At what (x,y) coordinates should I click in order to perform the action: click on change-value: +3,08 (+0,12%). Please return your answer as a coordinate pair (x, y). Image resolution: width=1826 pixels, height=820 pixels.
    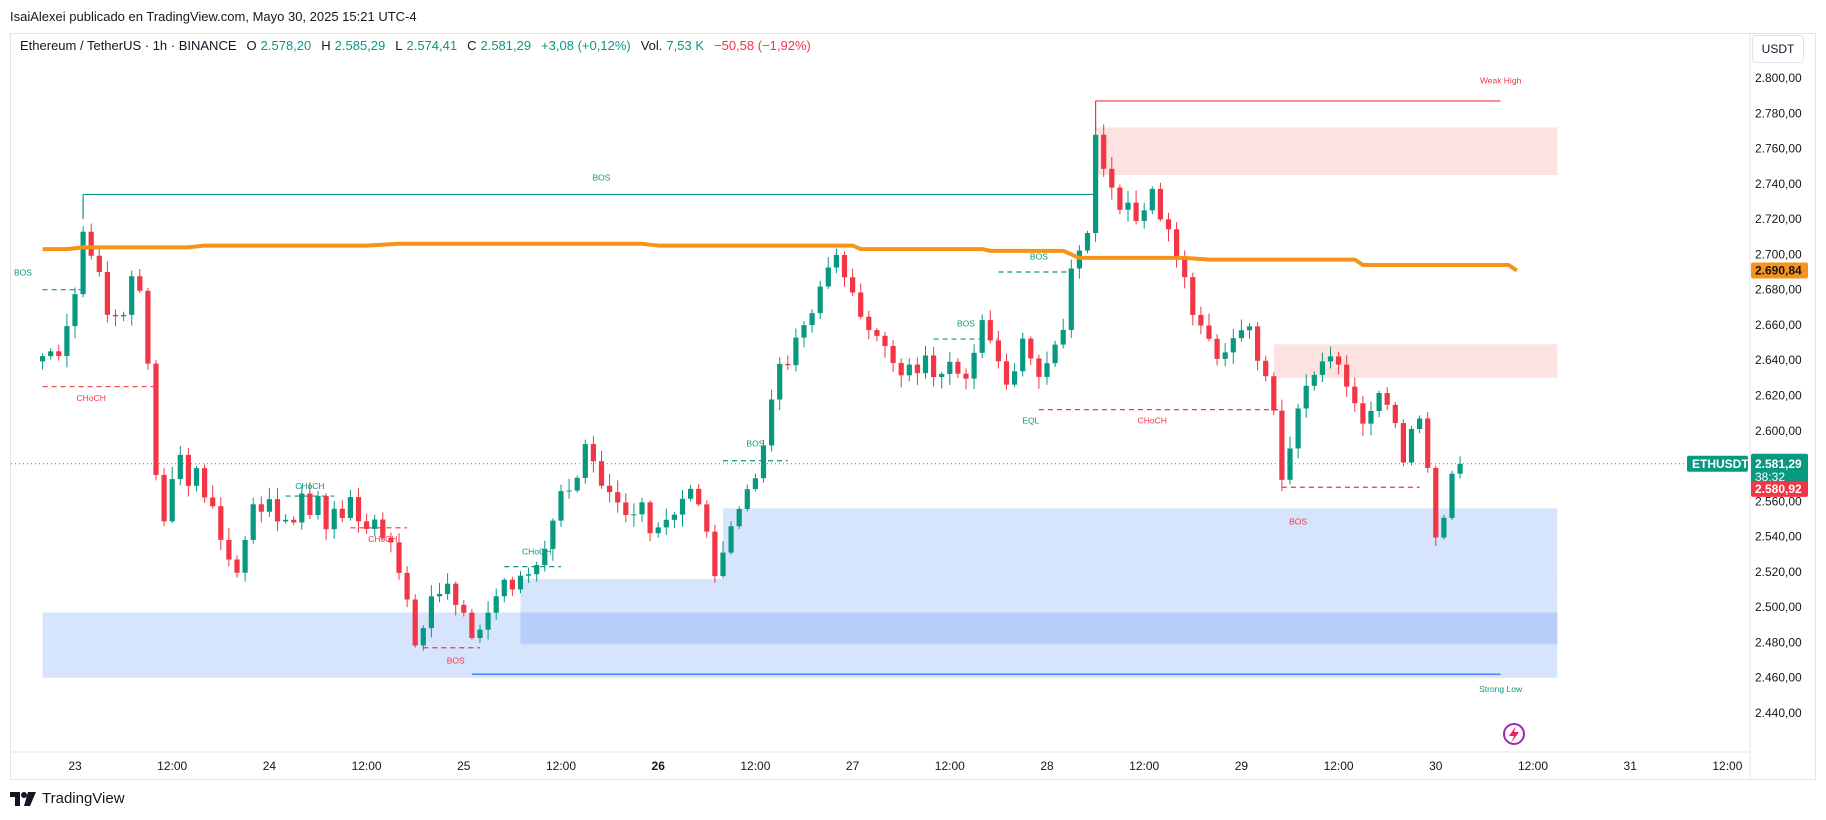
    Looking at the image, I should click on (586, 45).